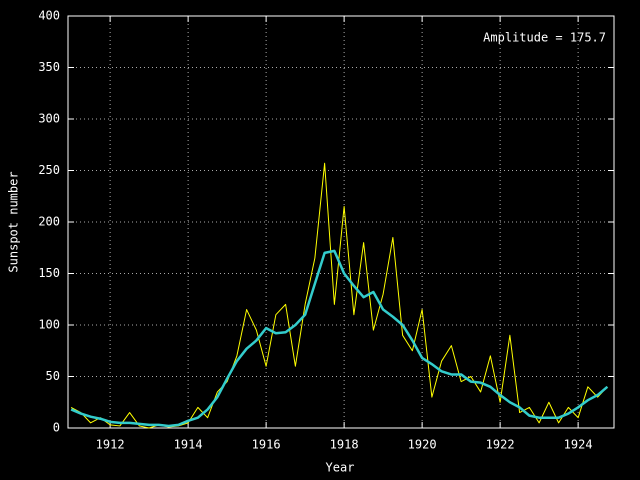  I want to click on x-tick-label: 1918, so click(344, 445).